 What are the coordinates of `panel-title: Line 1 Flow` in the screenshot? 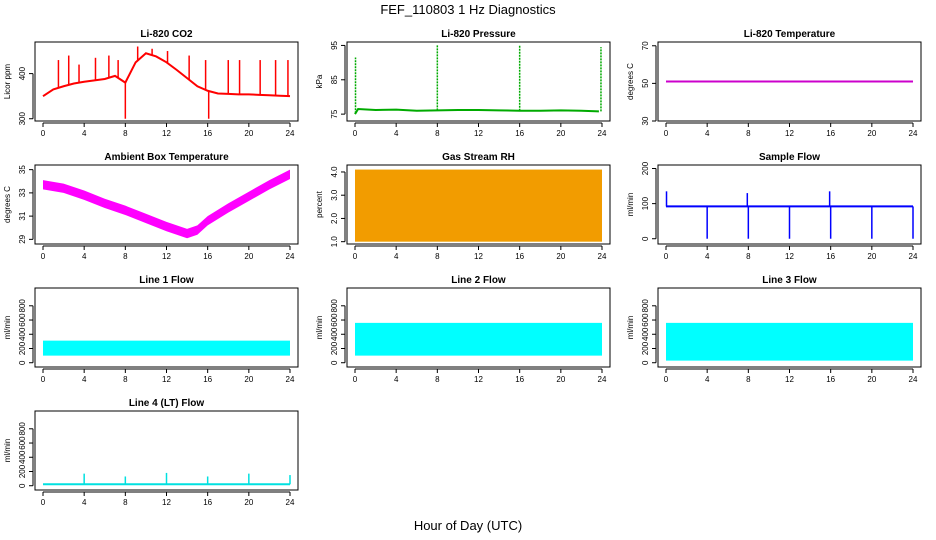 It's located at (166, 280).